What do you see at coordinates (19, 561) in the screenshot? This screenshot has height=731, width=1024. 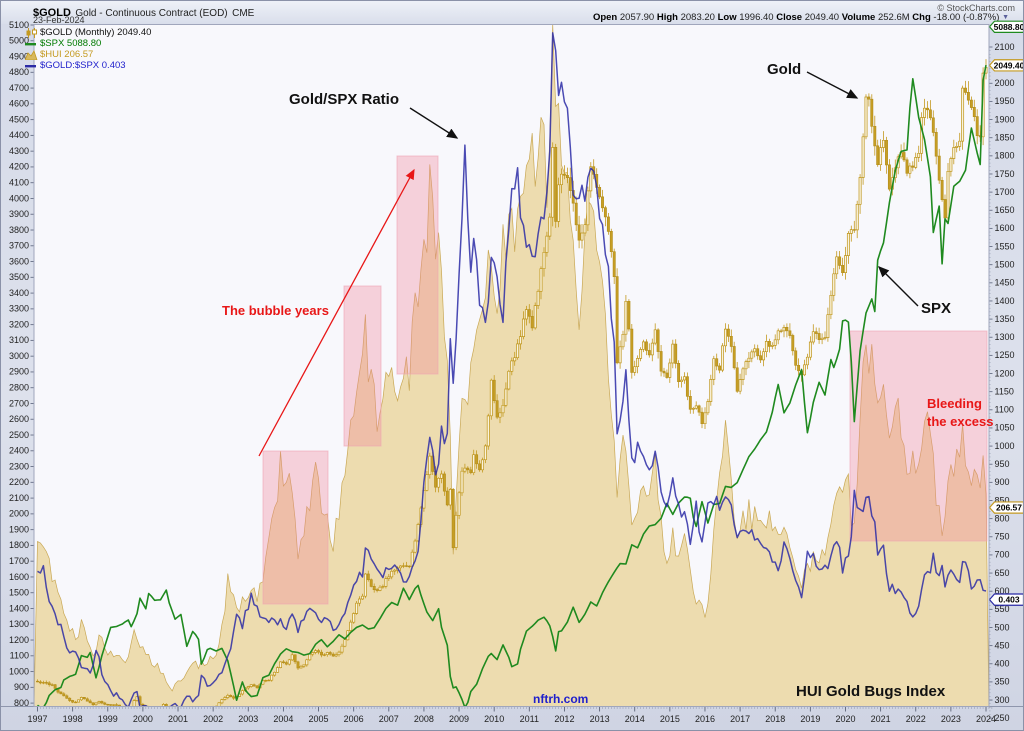 I see `left-axis-label: 1700` at bounding box center [19, 561].